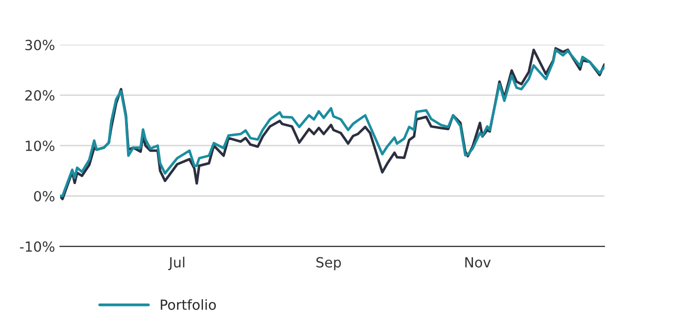  What do you see at coordinates (478, 262) in the screenshot?
I see `x-tick-label: Nov` at bounding box center [478, 262].